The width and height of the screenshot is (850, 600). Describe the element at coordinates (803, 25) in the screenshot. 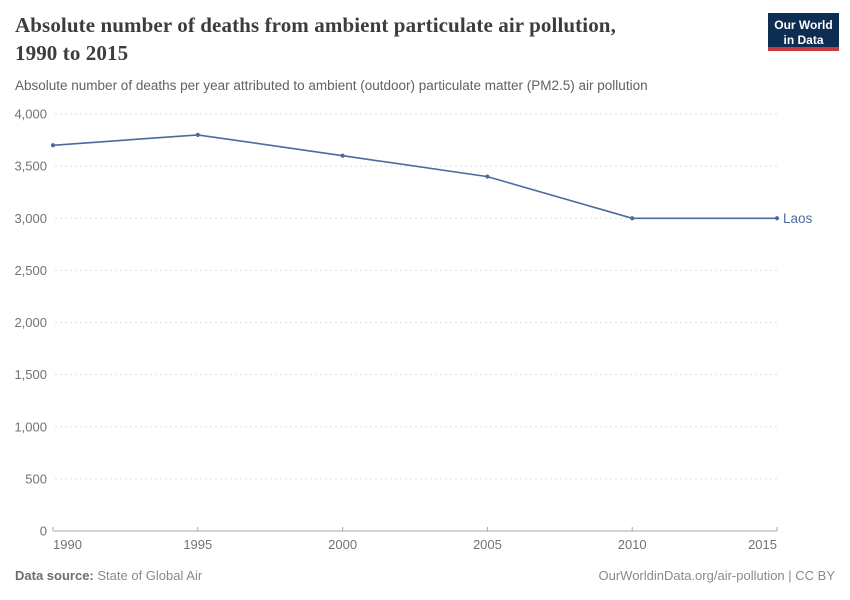

I see `owid-logo-line1: Our World` at that location.